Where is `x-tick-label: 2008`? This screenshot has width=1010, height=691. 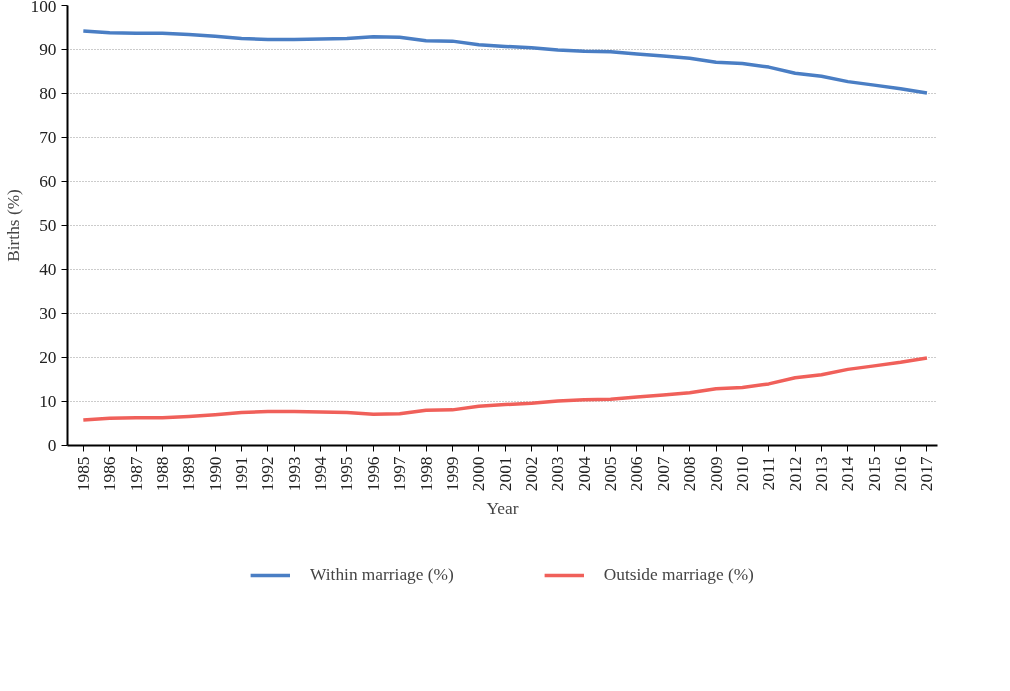 x-tick-label: 2008 is located at coordinates (690, 474).